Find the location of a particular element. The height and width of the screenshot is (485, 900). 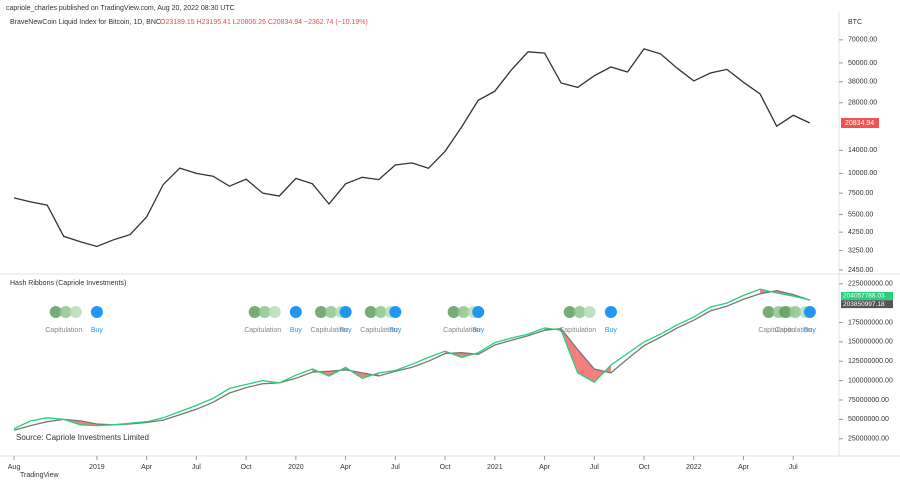

y-tick-label: 5500.00 is located at coordinates (860, 214).